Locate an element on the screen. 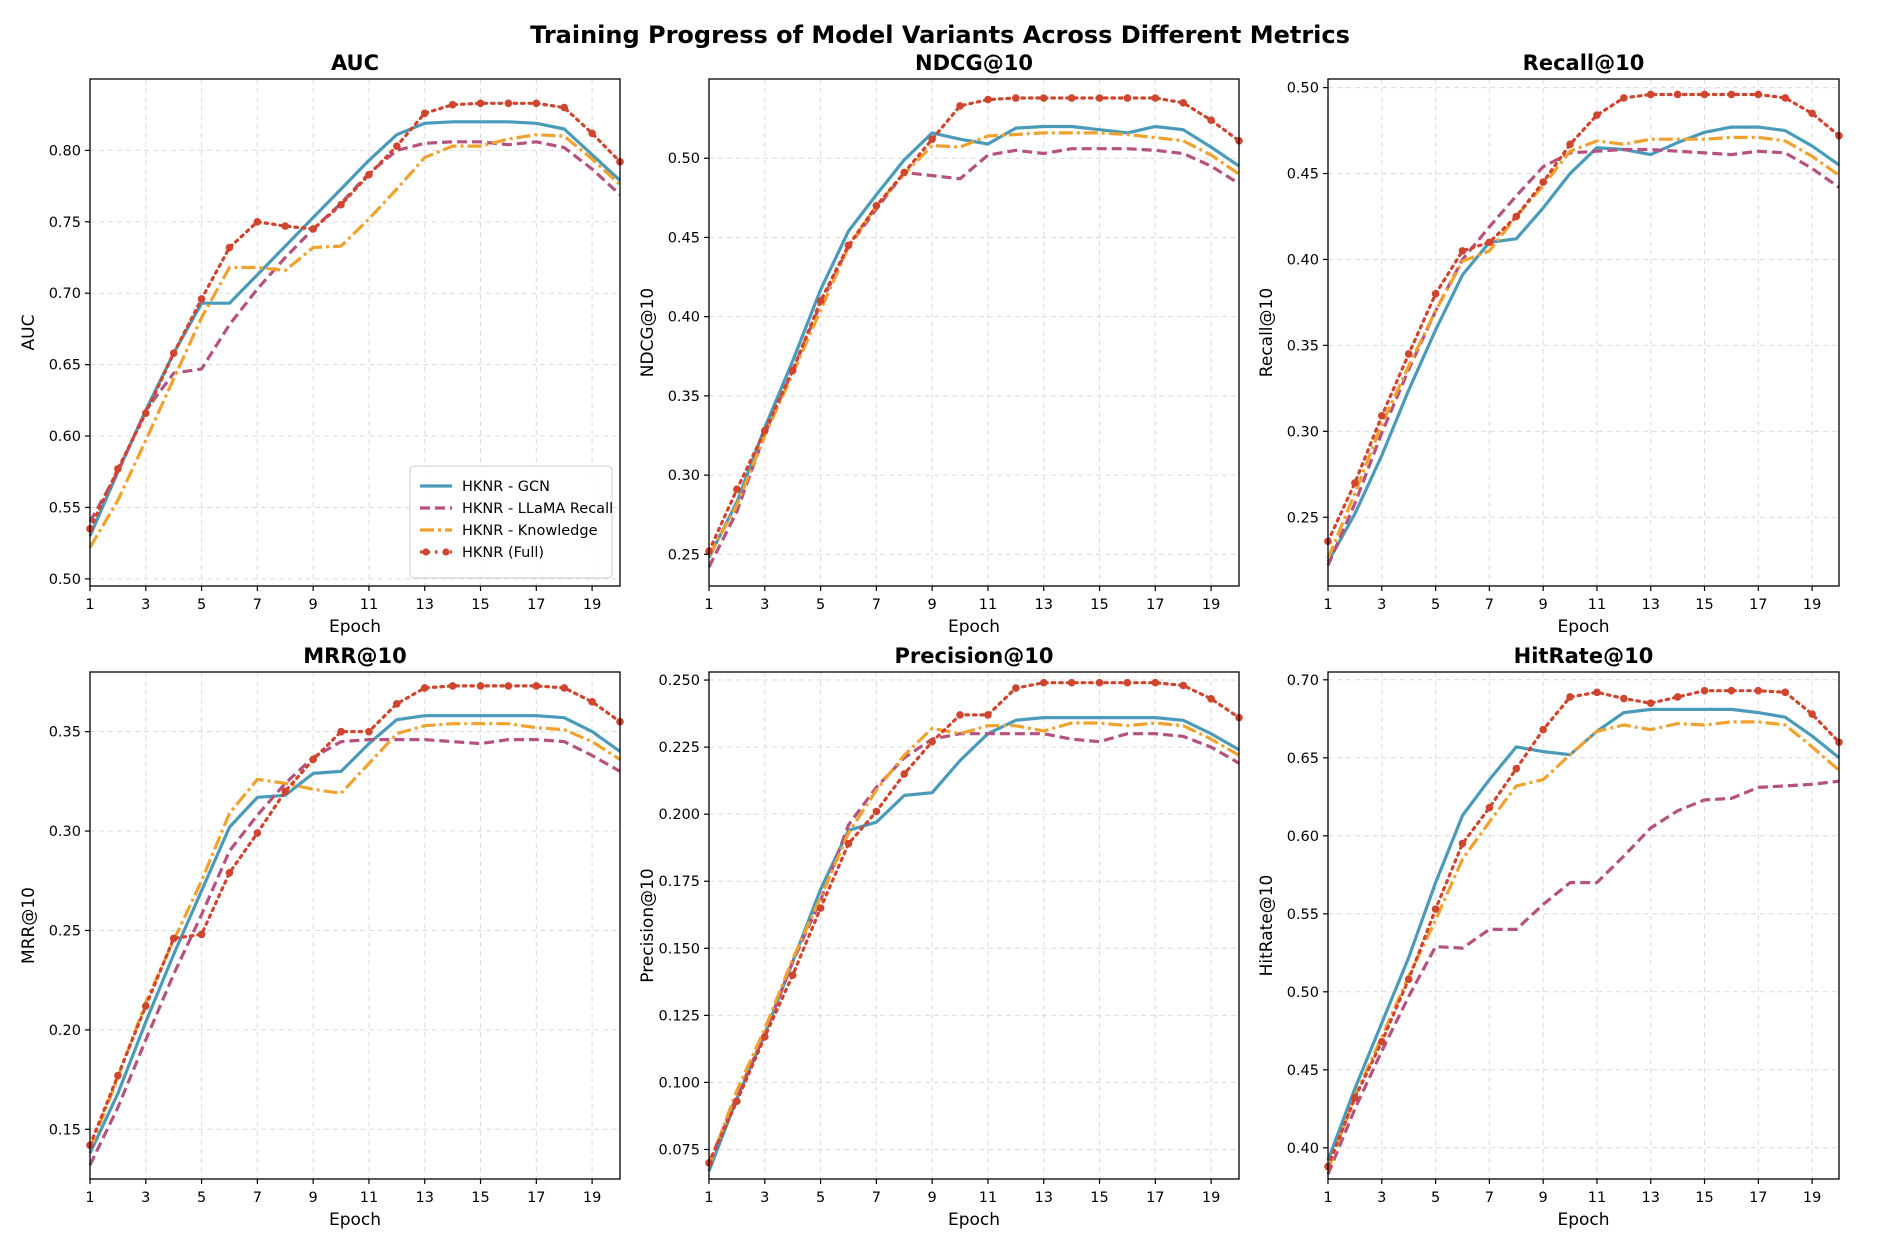  series-line-hknr-knowledge is located at coordinates (354, 936).